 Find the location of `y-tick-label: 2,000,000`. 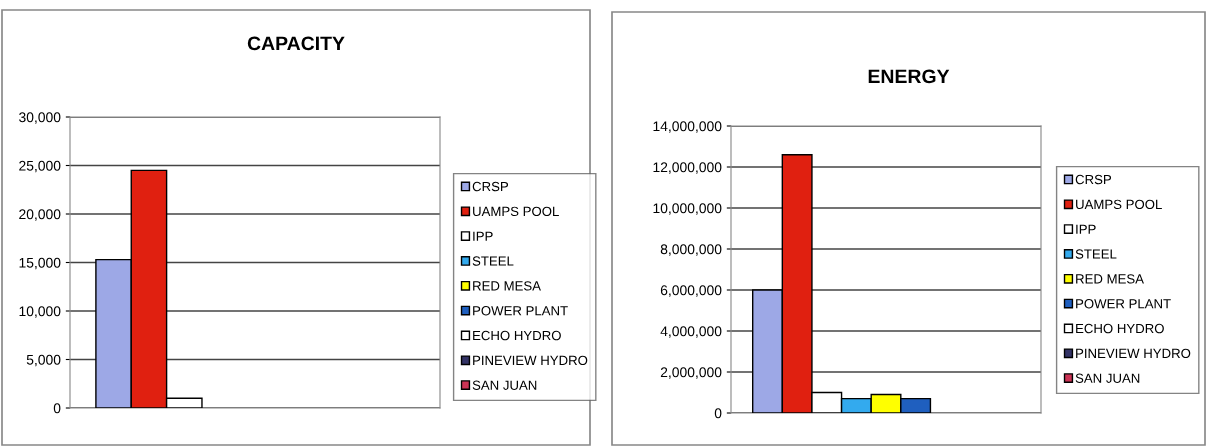

y-tick-label: 2,000,000 is located at coordinates (691, 373).